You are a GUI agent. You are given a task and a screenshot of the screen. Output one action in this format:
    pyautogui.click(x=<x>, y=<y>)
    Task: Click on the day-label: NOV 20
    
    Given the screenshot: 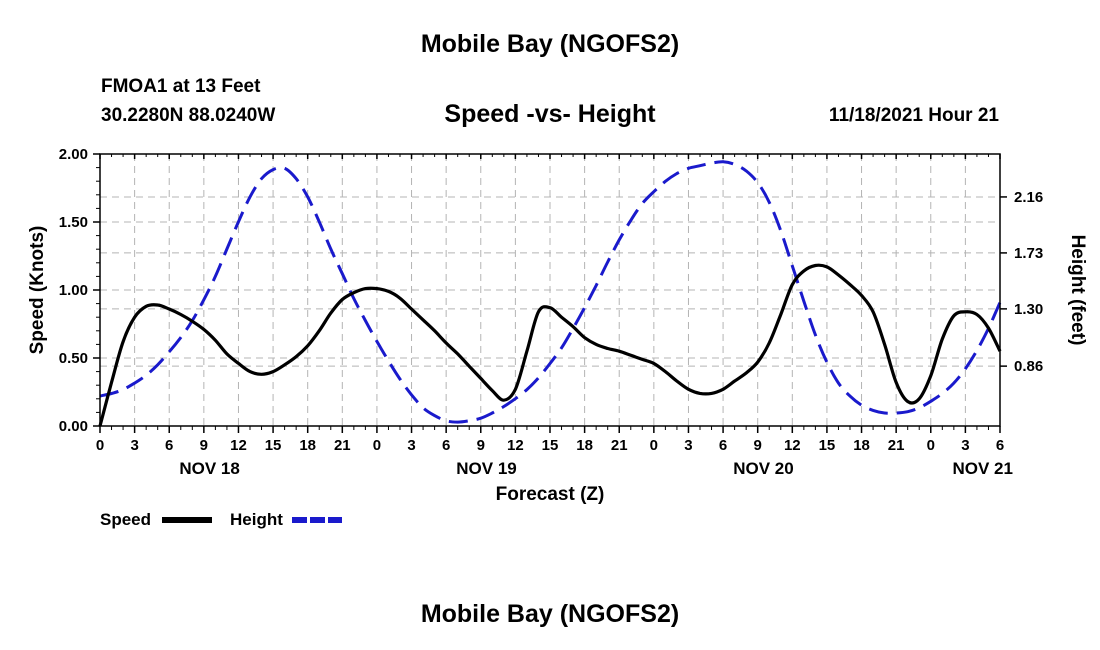 What is the action you would take?
    pyautogui.click(x=763, y=468)
    